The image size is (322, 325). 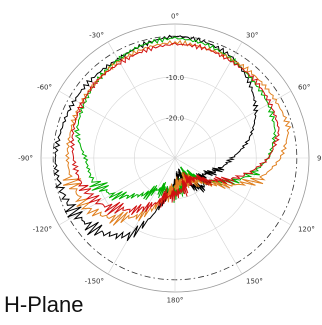 What do you see at coordinates (175, 78) in the screenshot?
I see `radial-tick-label: -10.0` at bounding box center [175, 78].